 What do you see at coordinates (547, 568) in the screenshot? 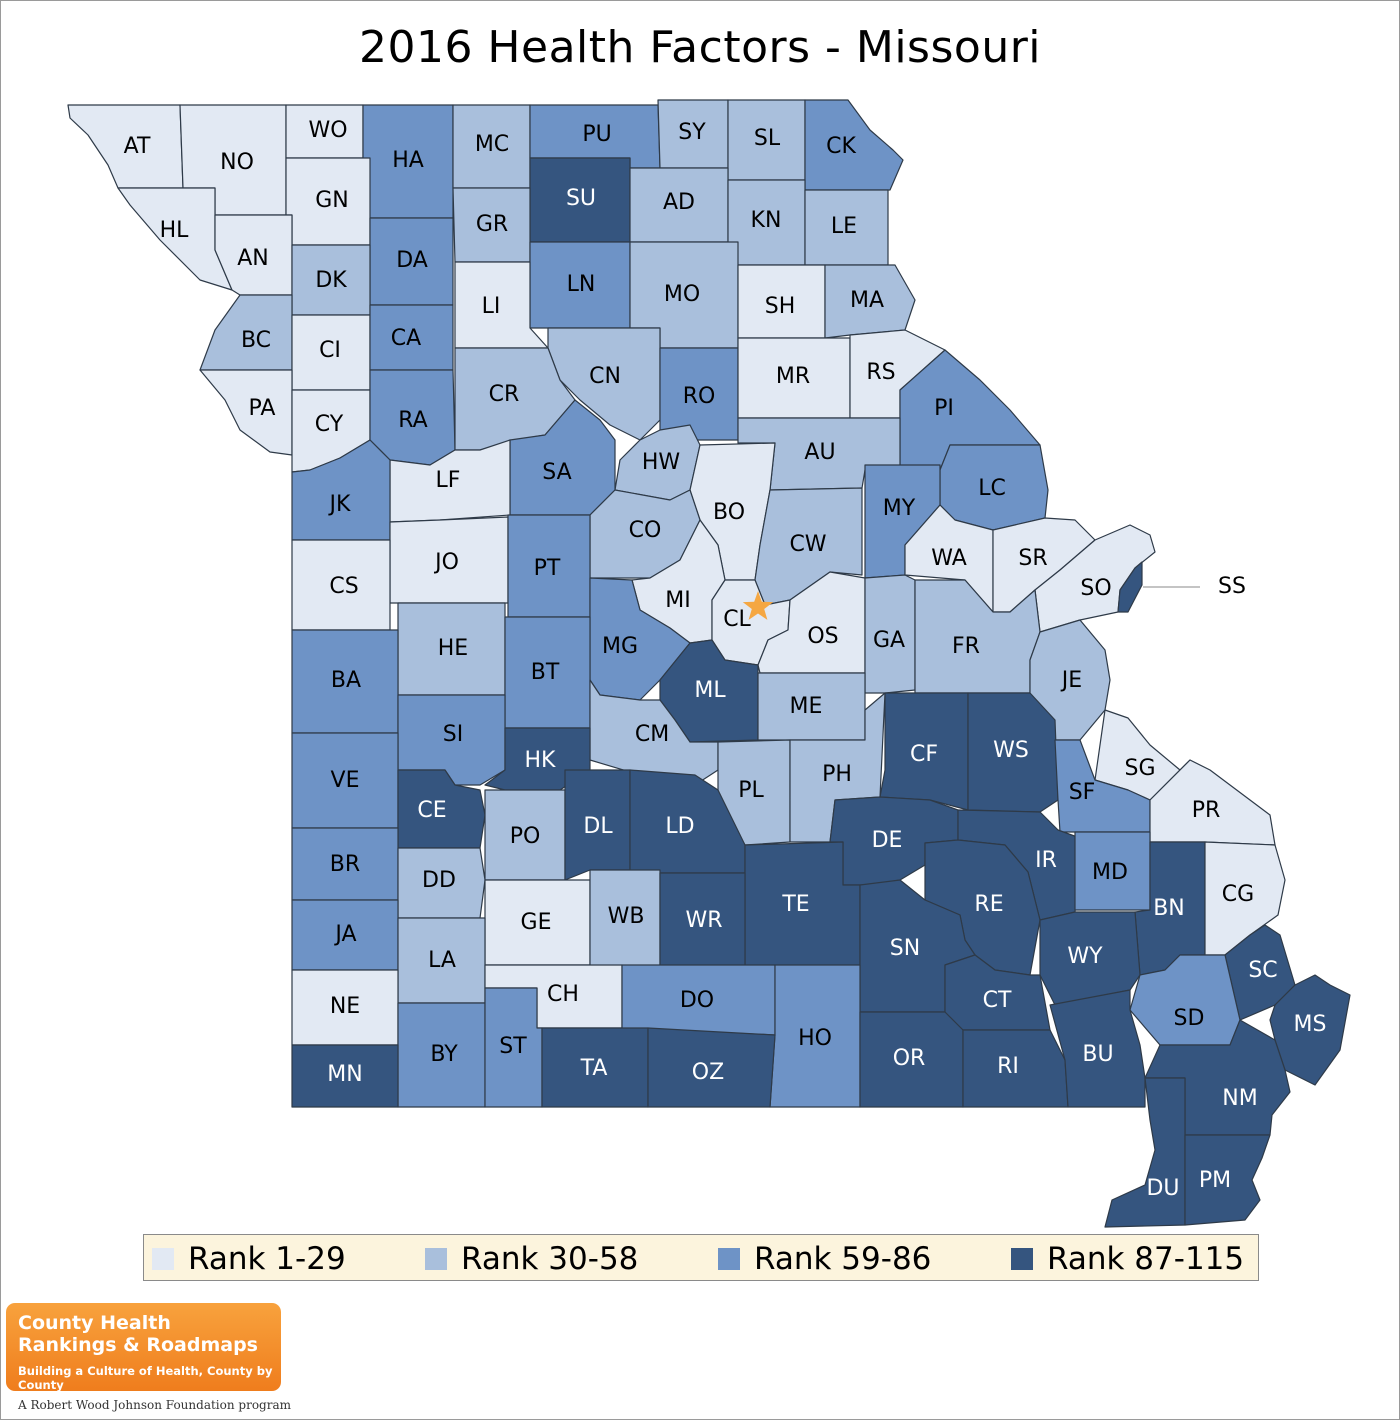
I see `county-label-pt: PT` at bounding box center [547, 568].